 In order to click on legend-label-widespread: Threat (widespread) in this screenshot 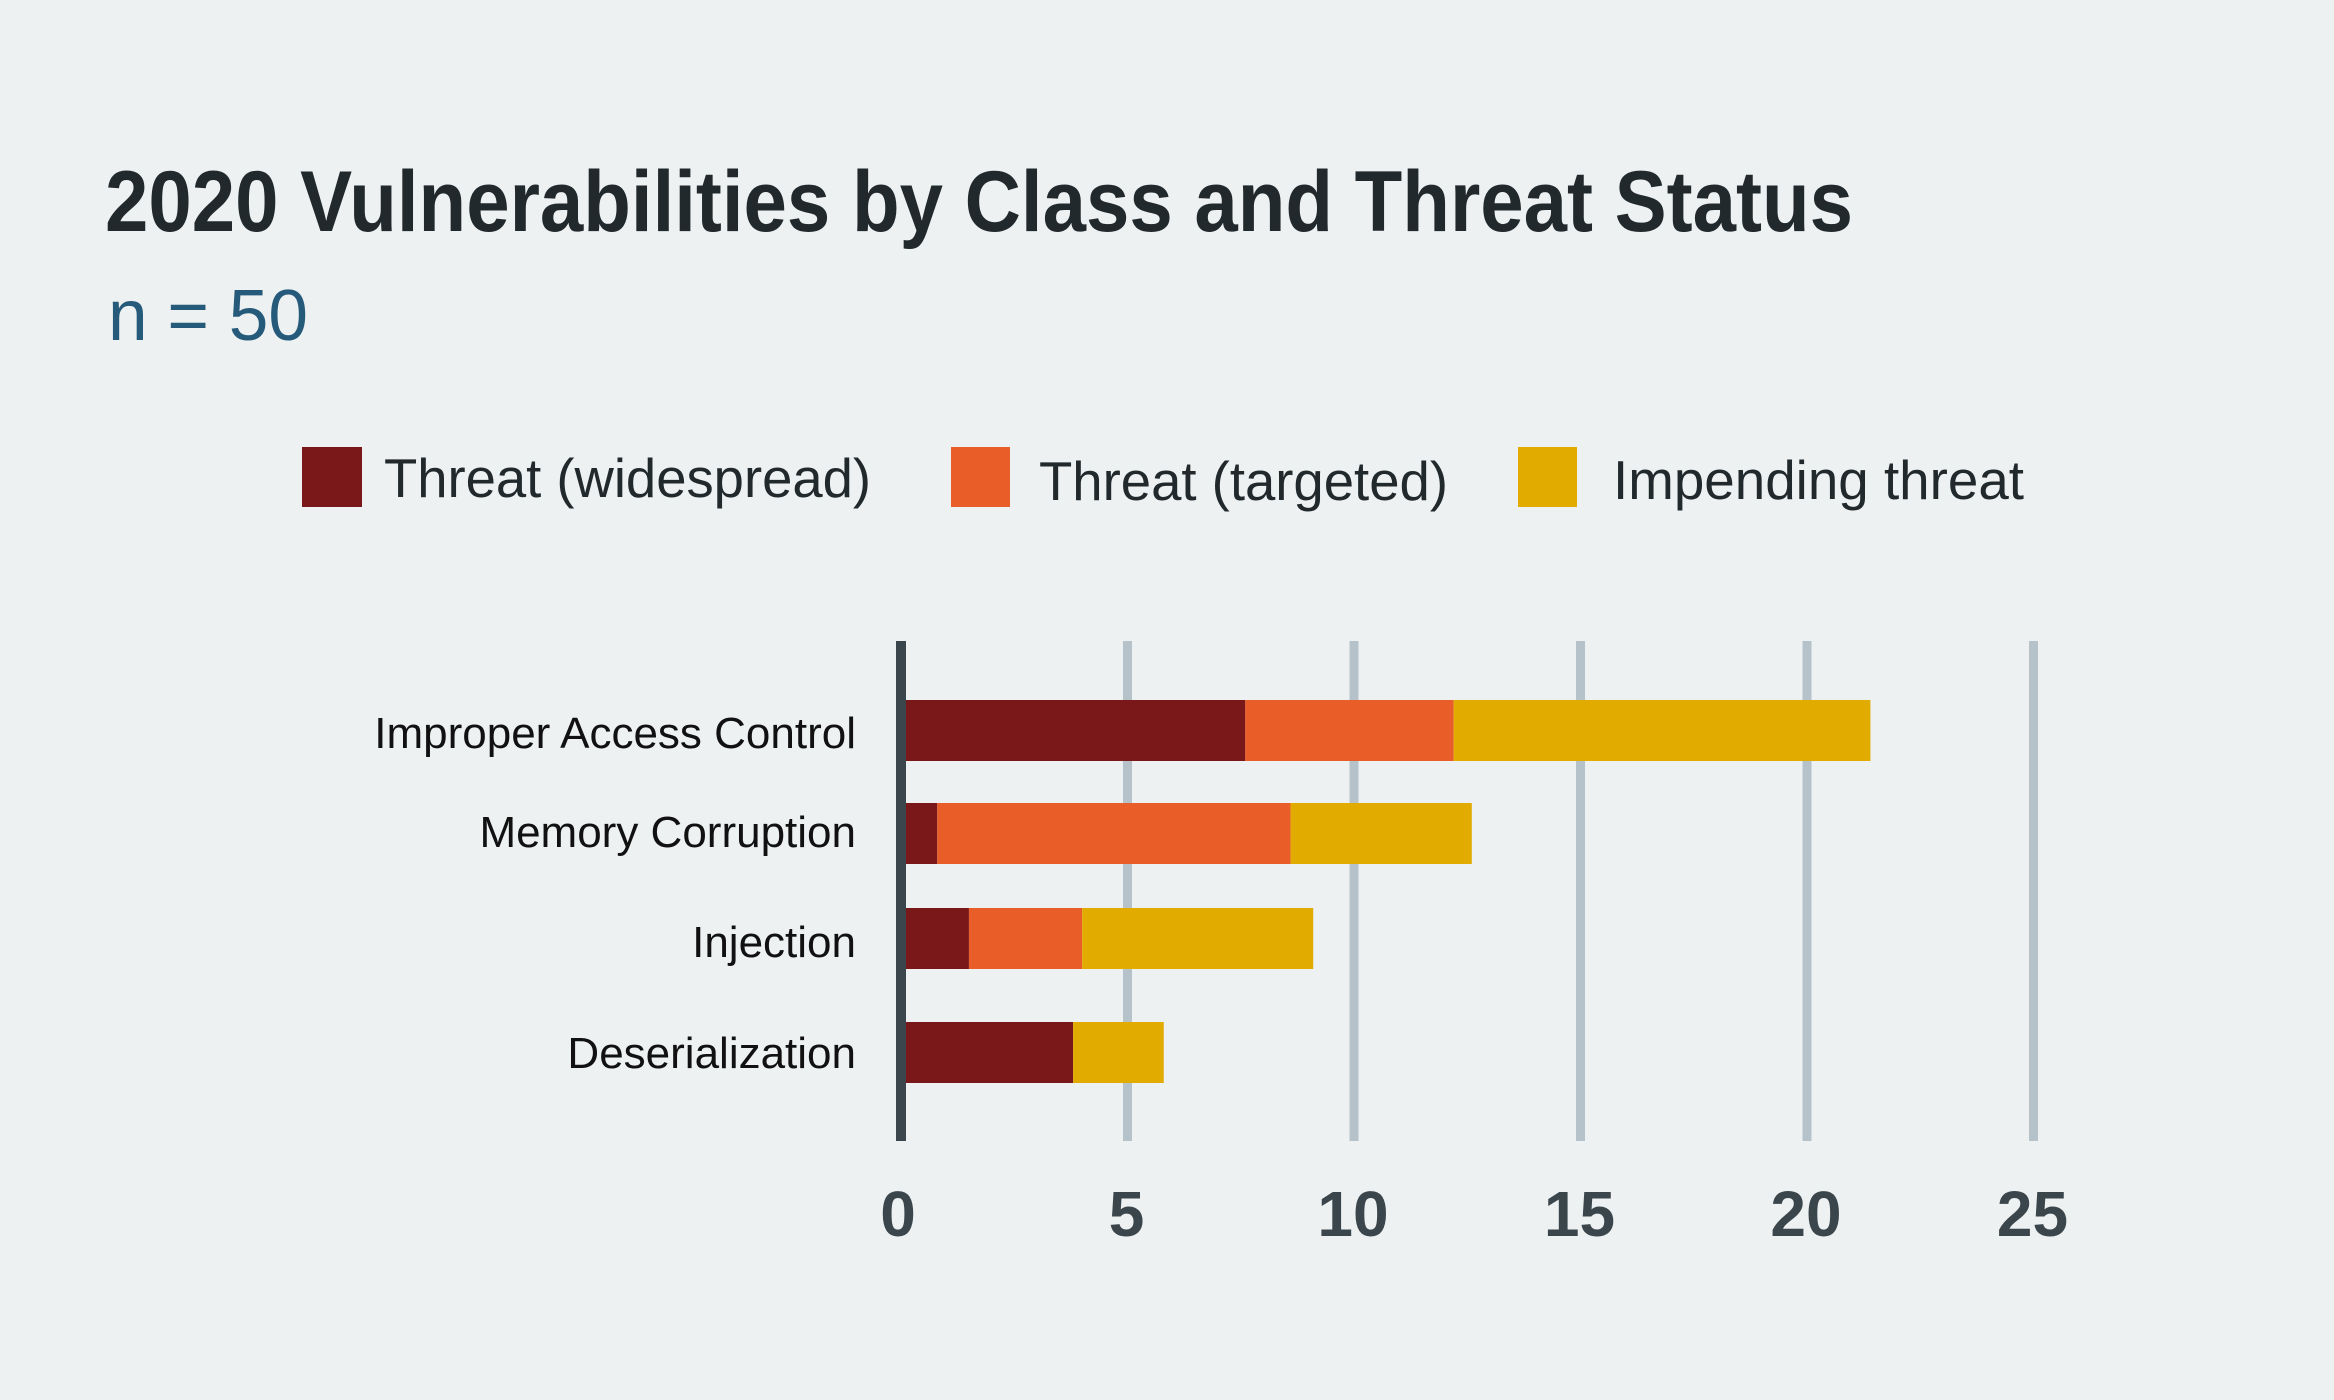, I will do `click(627, 478)`.